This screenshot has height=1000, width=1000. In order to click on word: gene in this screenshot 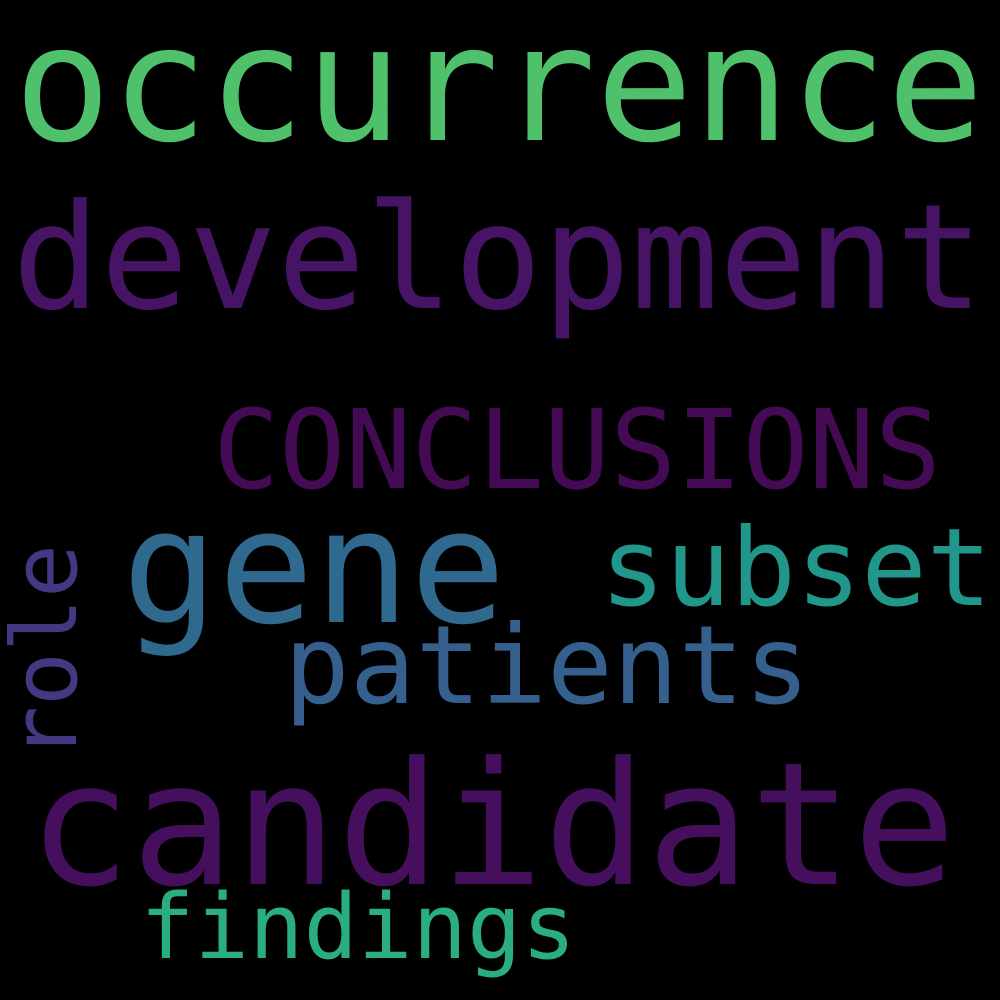, I will do `click(314, 568)`.